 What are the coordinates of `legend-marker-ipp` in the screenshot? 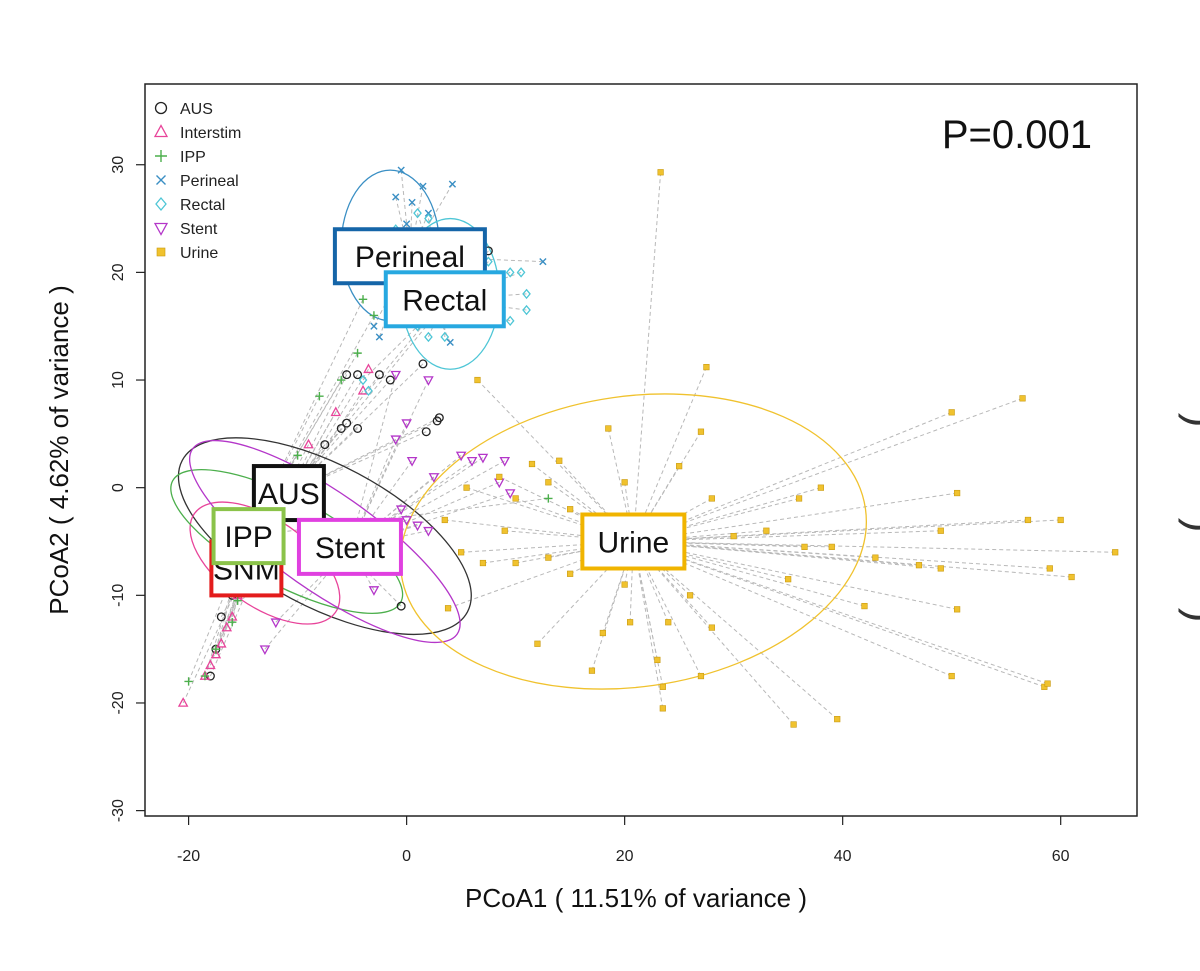 It's located at (161, 156).